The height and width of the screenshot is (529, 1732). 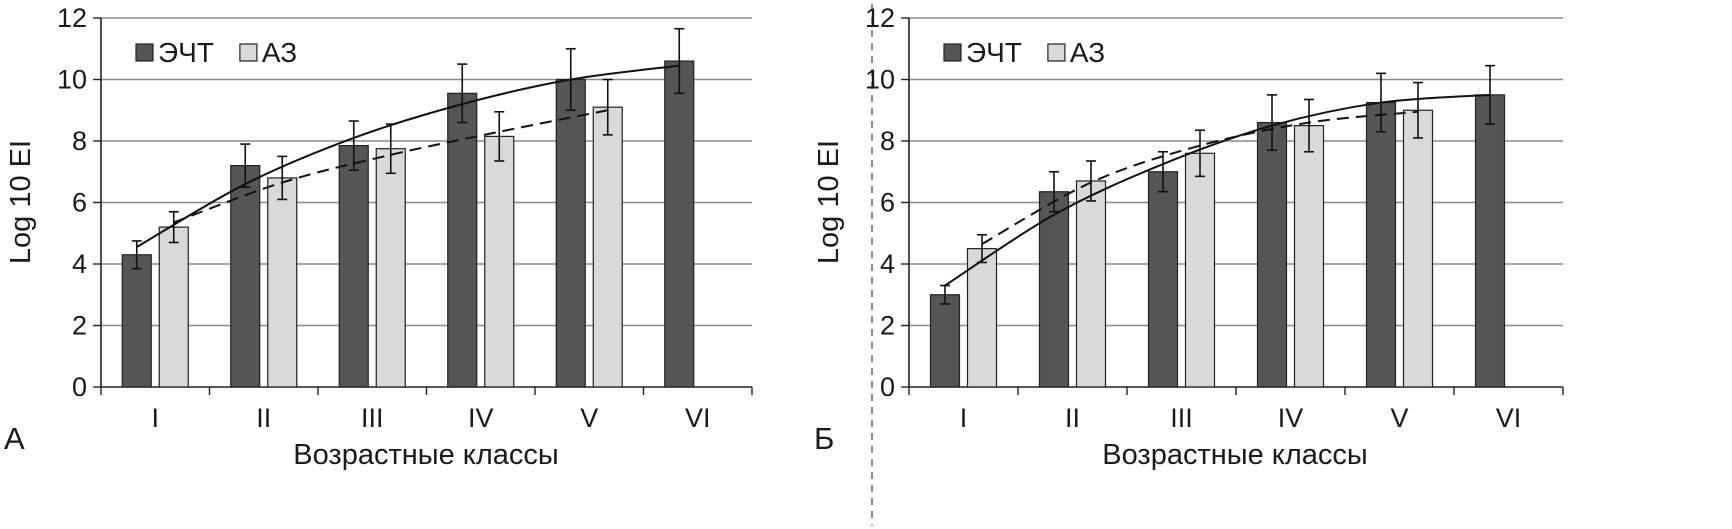 What do you see at coordinates (1272, 254) in the screenshot?
I see `bar-series1-IV` at bounding box center [1272, 254].